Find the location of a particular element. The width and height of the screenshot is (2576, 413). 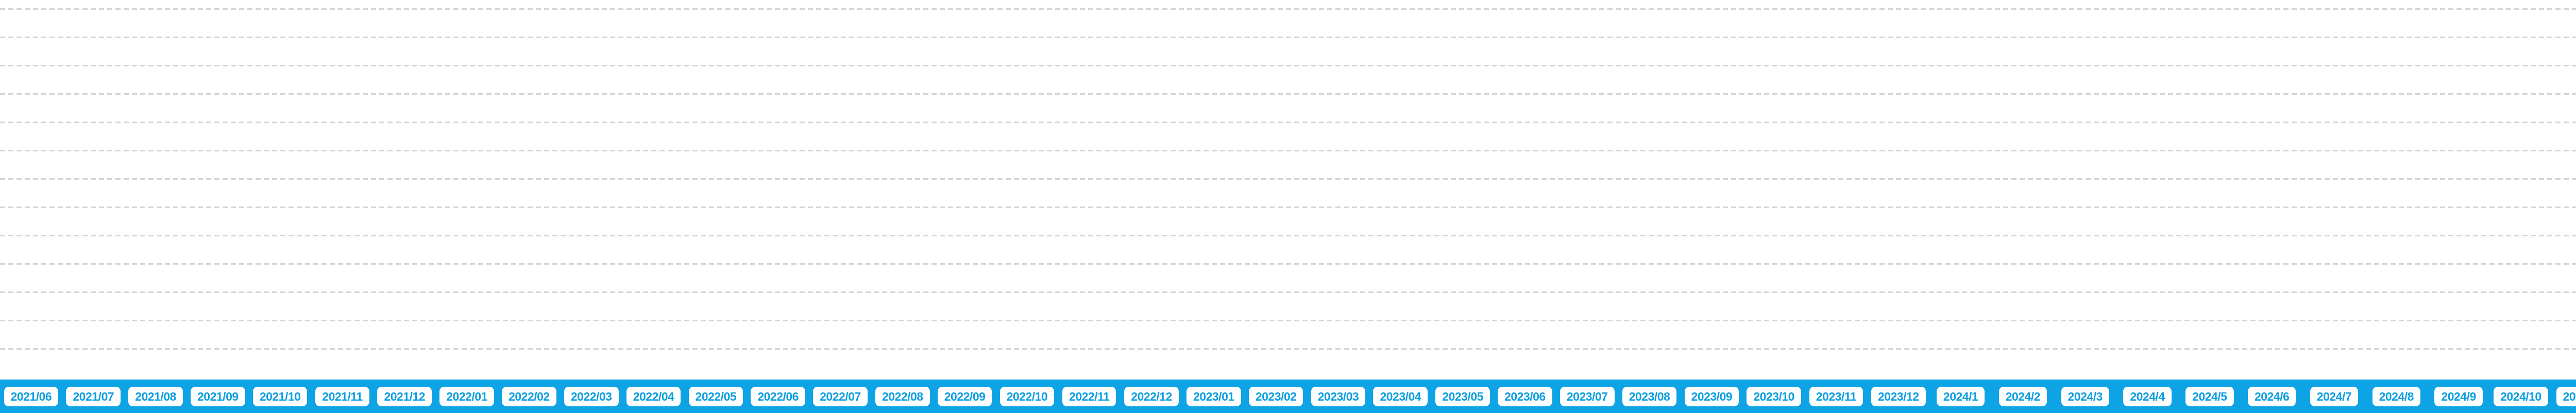

x-axis-label-pill: 2024/10 is located at coordinates (2521, 396).